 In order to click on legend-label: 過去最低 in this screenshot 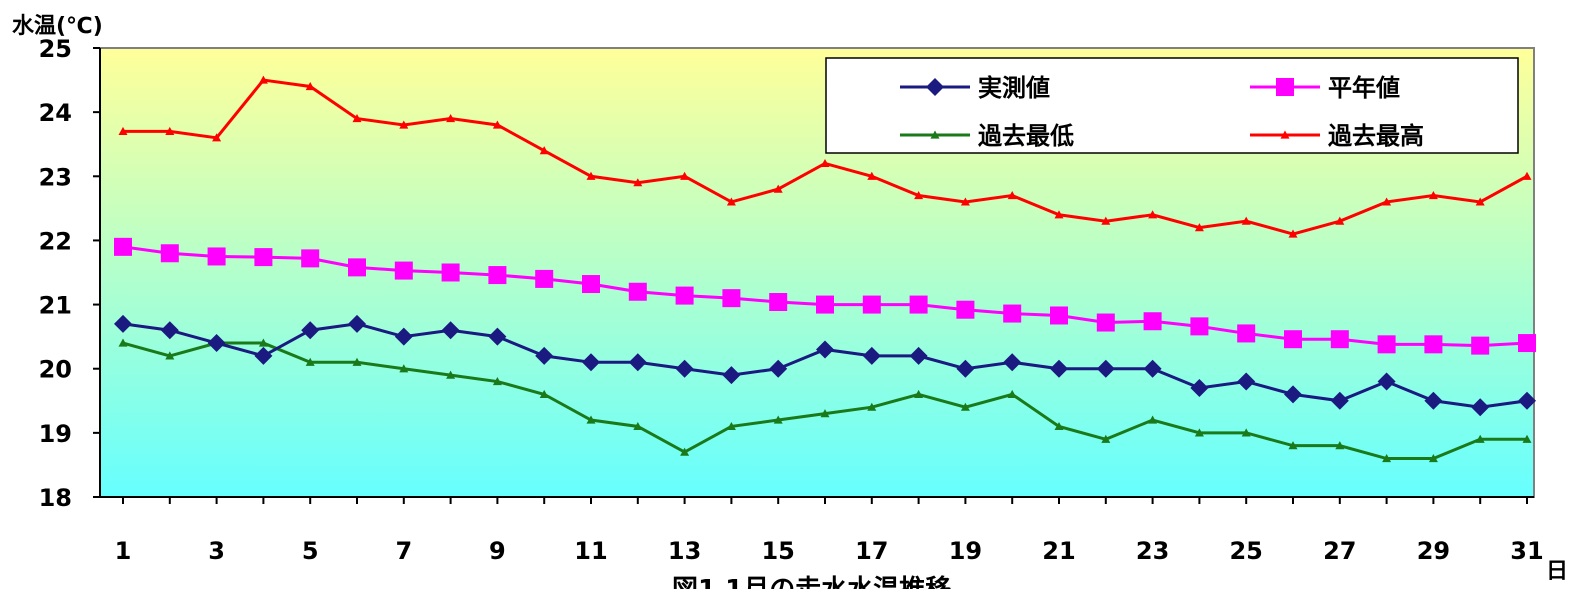, I will do `click(1026, 136)`.